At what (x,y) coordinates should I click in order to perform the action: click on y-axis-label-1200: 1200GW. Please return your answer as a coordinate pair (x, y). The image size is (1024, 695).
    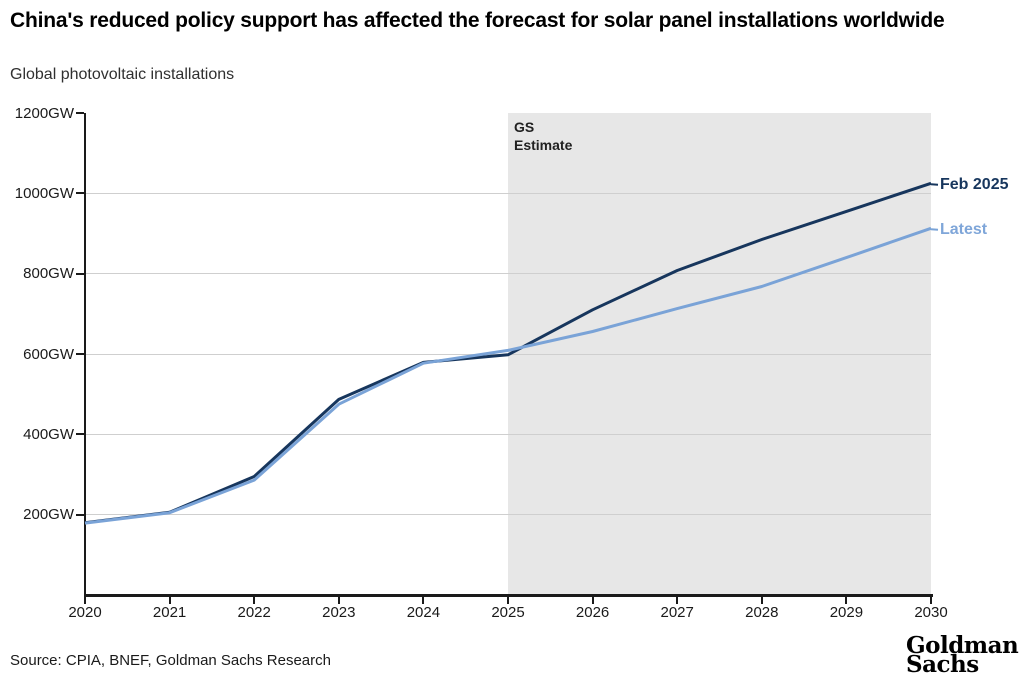
    Looking at the image, I should click on (44, 113).